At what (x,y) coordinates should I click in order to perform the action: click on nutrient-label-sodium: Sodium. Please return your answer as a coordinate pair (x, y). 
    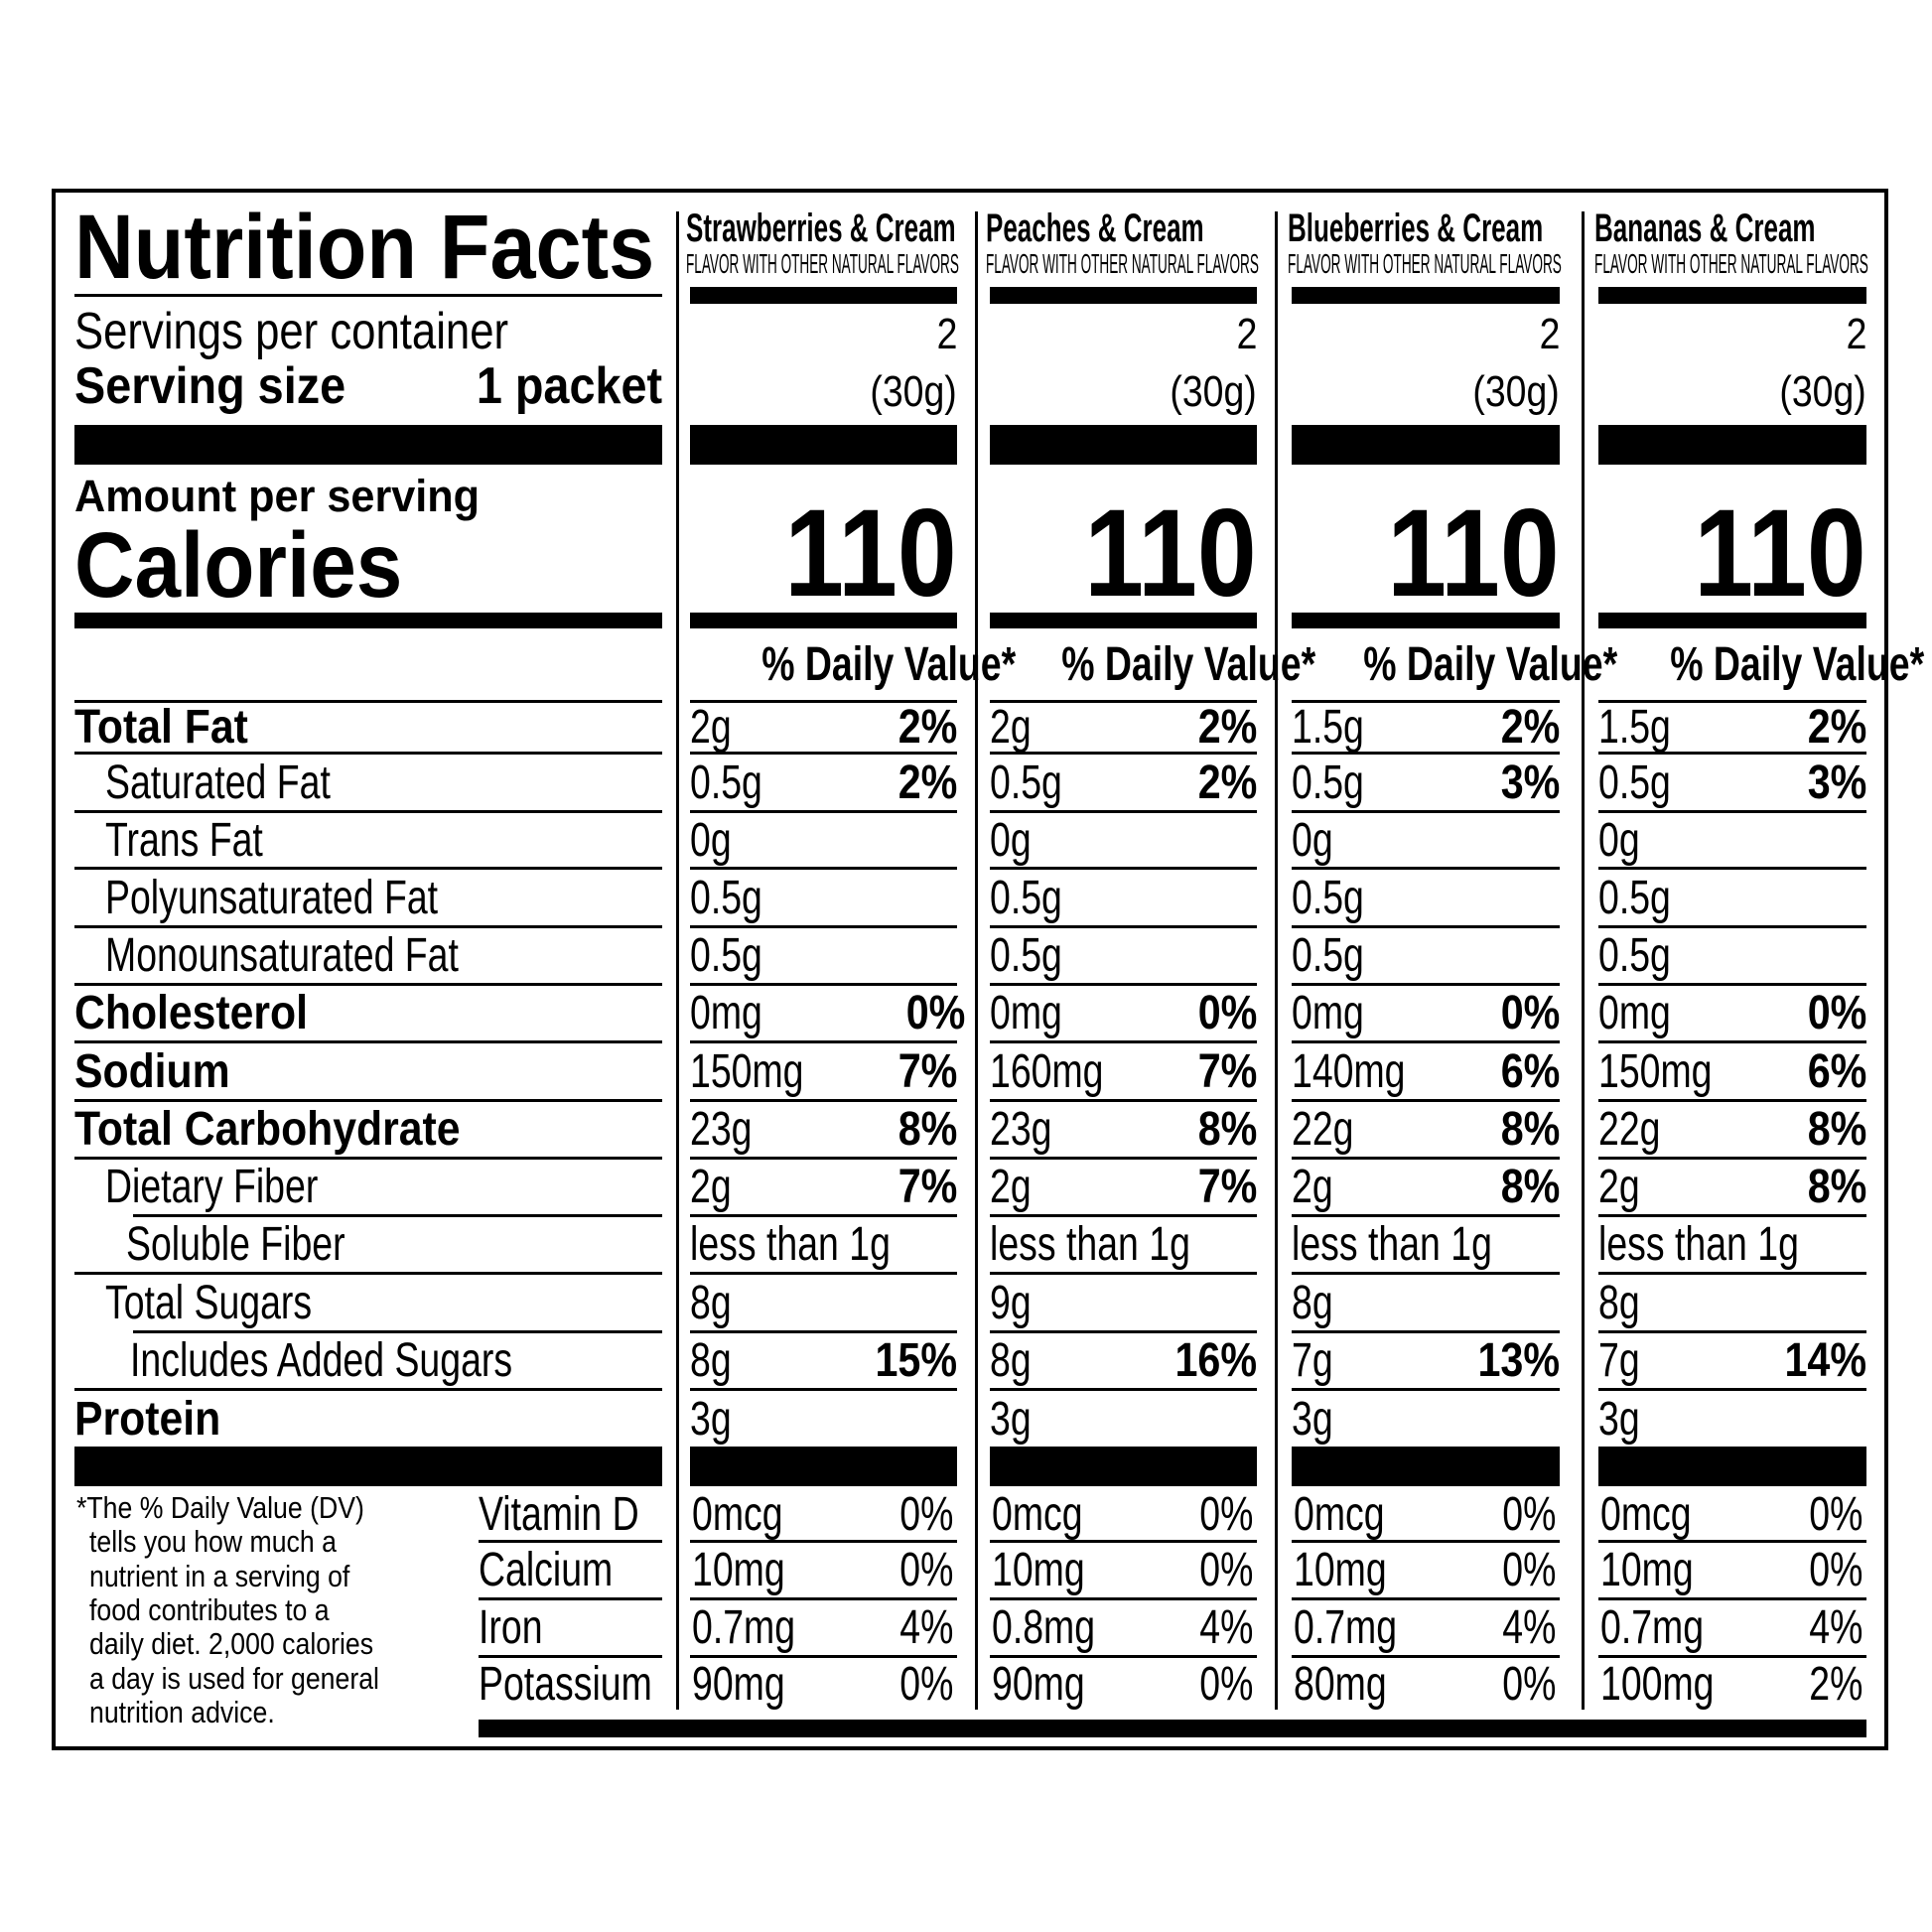
    Looking at the image, I should click on (152, 1071).